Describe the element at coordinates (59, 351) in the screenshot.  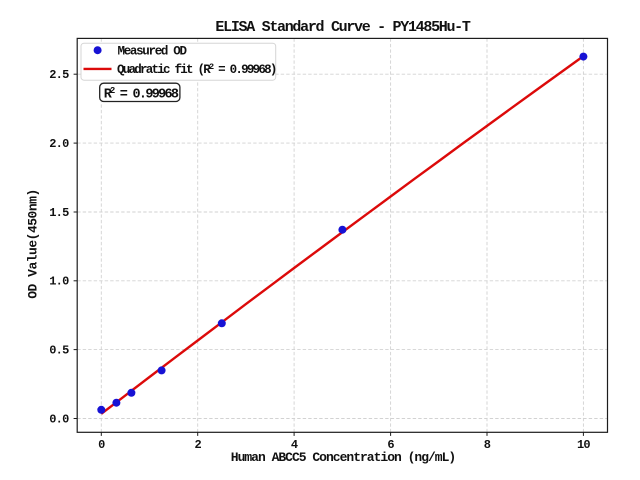
I see `svg-text: 0.5` at that location.